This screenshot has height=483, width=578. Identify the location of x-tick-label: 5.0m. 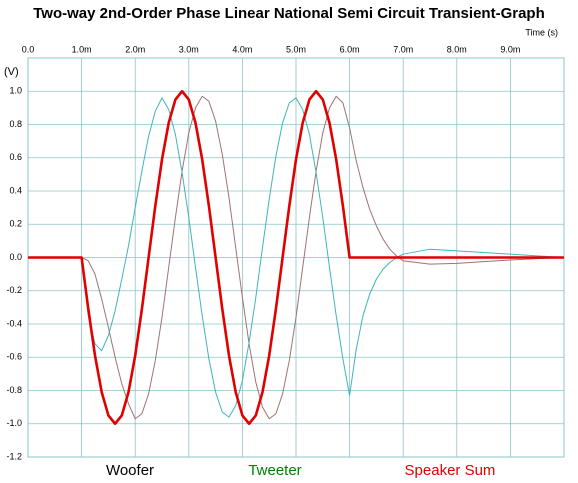
(296, 49).